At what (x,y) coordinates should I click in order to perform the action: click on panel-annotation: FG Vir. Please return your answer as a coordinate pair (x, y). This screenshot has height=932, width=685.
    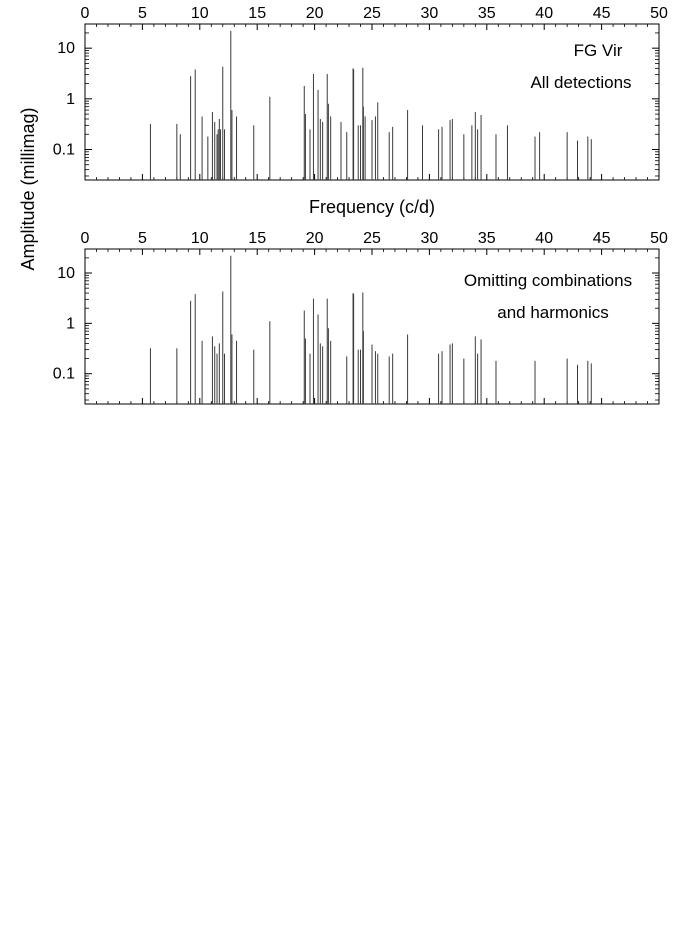
    Looking at the image, I should click on (598, 50).